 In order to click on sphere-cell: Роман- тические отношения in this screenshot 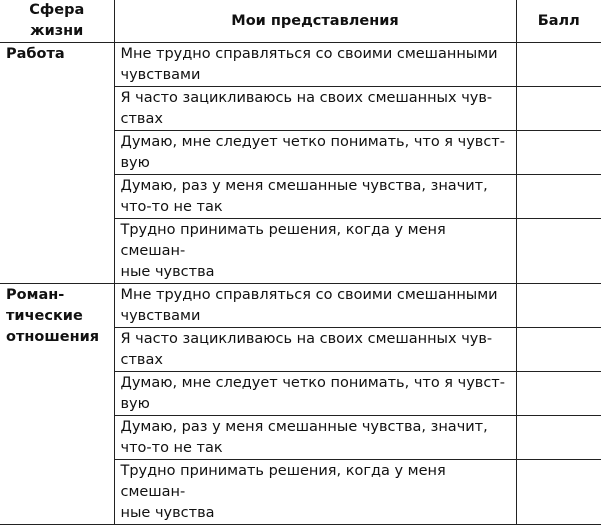, I will do `click(57, 404)`.